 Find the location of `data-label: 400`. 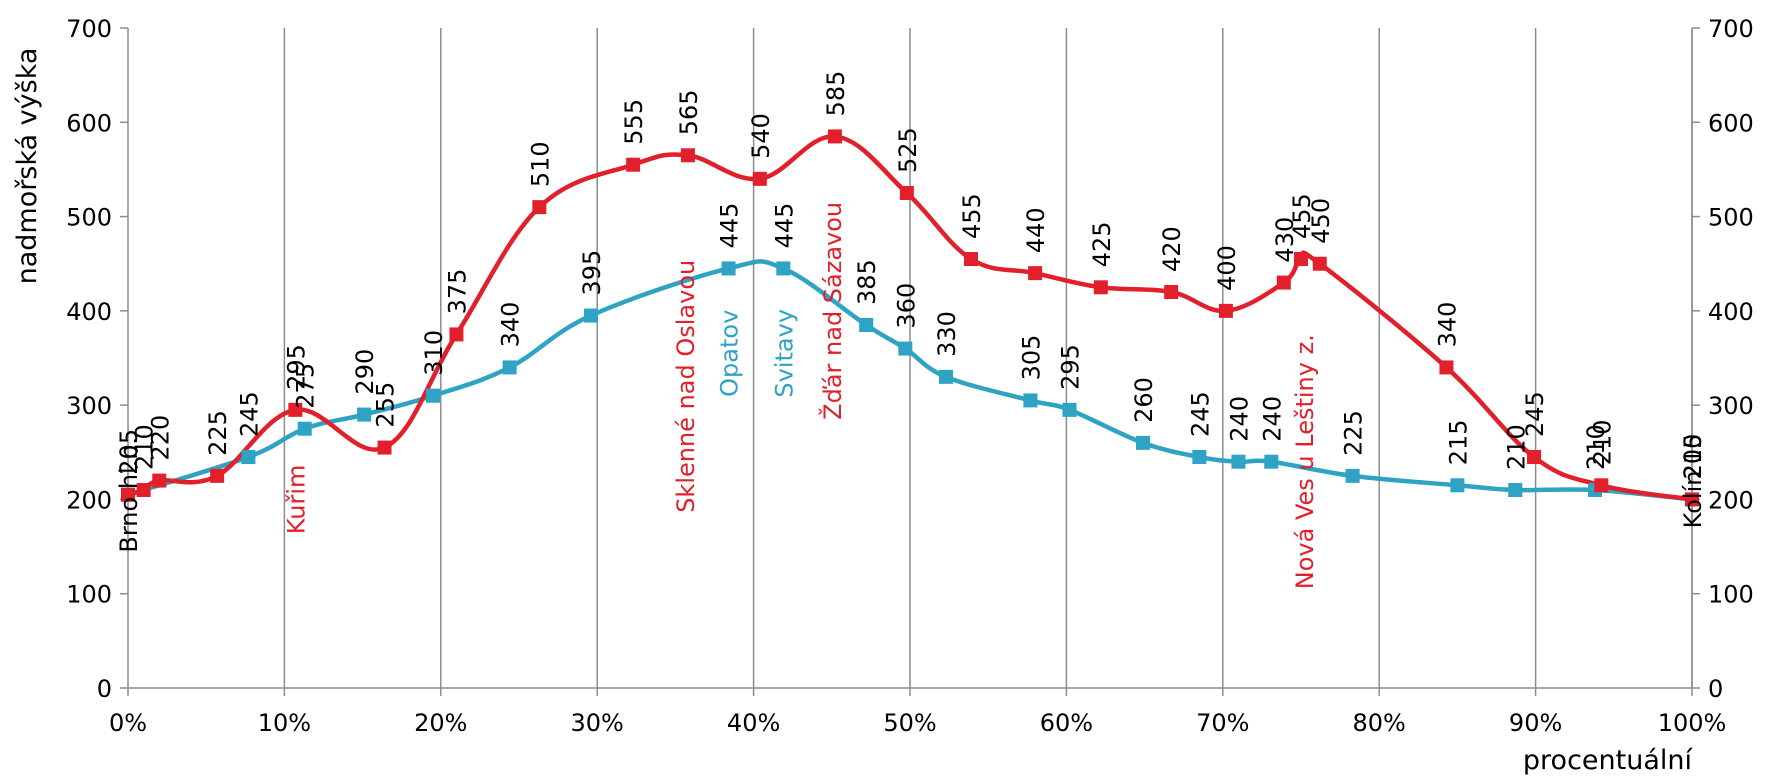

data-label: 400 is located at coordinates (1227, 268).